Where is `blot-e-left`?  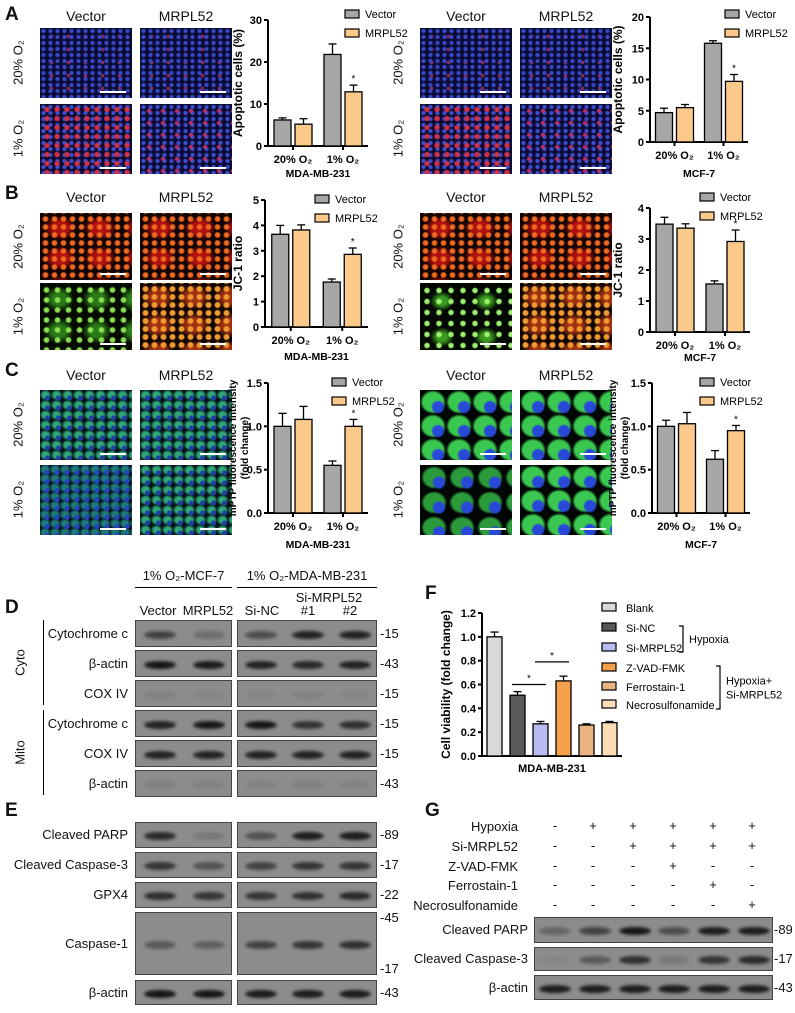
blot-e-left is located at coordinates (183, 835).